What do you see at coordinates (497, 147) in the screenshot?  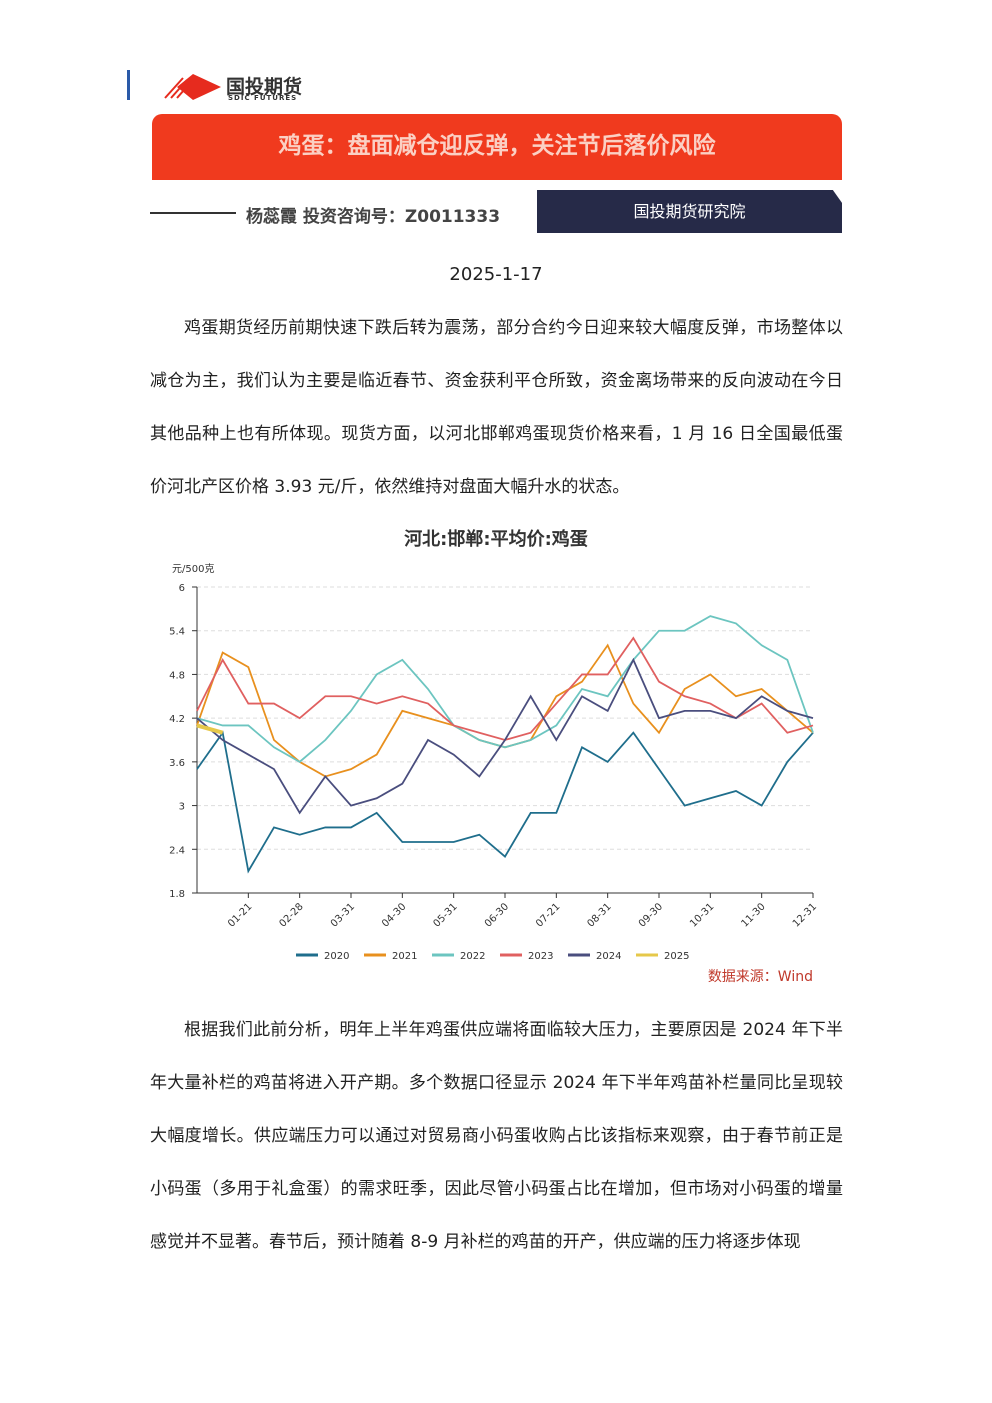 I see `title-banner: 鸡蛋：盘面减仓迎反弹，关注节后落价风险` at bounding box center [497, 147].